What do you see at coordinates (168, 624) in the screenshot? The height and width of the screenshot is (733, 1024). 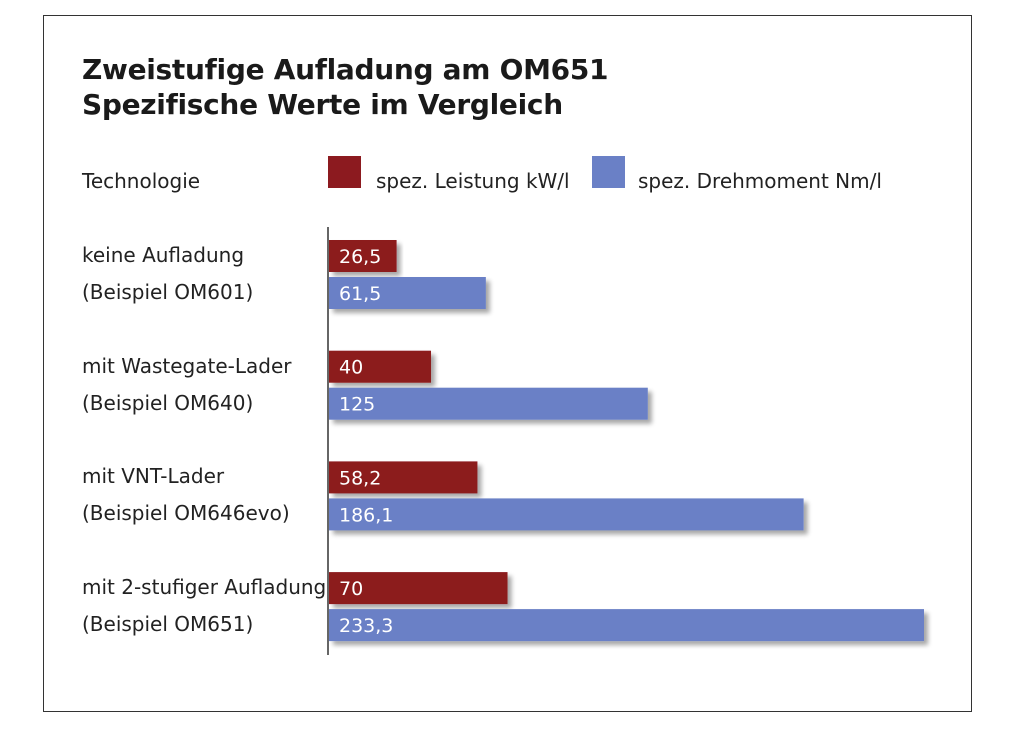 I see `category-label-3-line2: (Beispiel OM651)` at bounding box center [168, 624].